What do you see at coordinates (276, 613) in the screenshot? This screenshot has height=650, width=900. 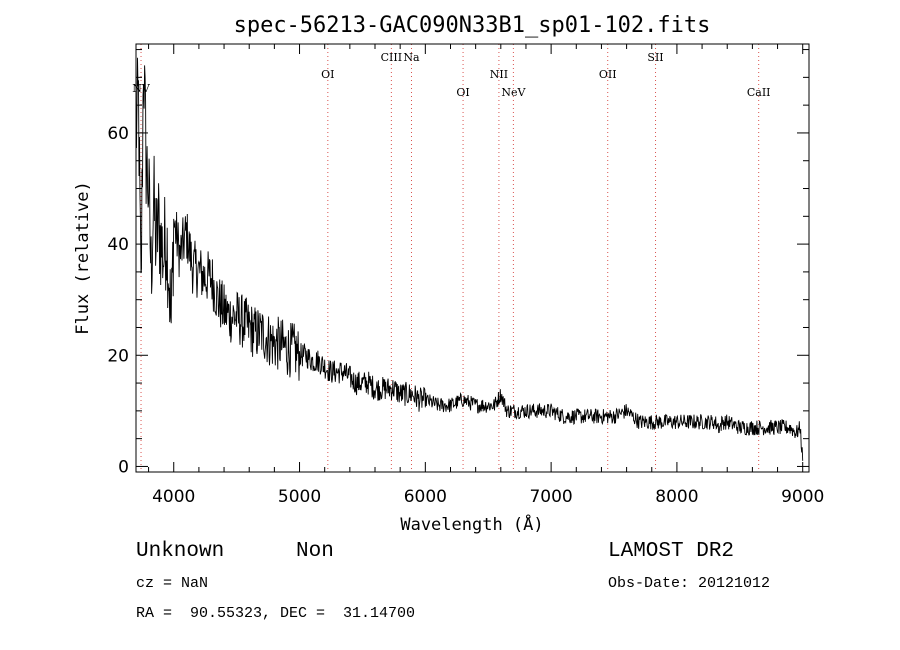 I see `radec-label: RA = 90.55323, DEC = 31.14700` at bounding box center [276, 613].